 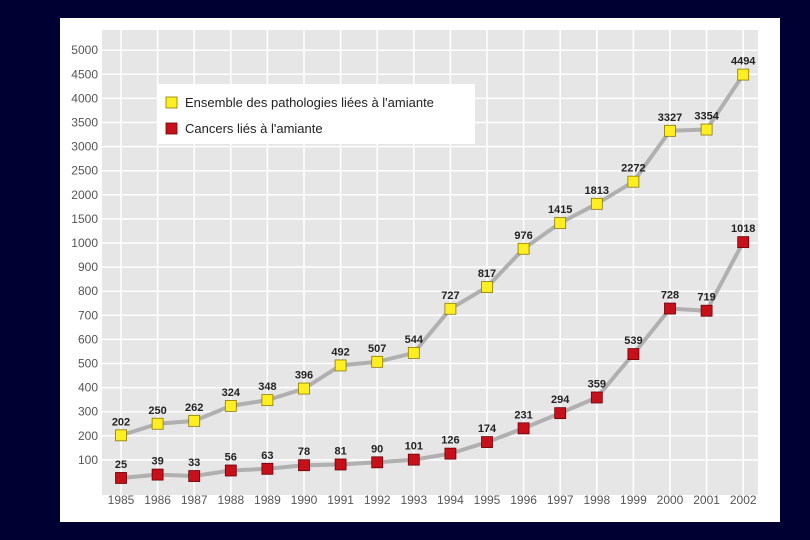 I want to click on x-tick-label: 1988, so click(x=230, y=500).